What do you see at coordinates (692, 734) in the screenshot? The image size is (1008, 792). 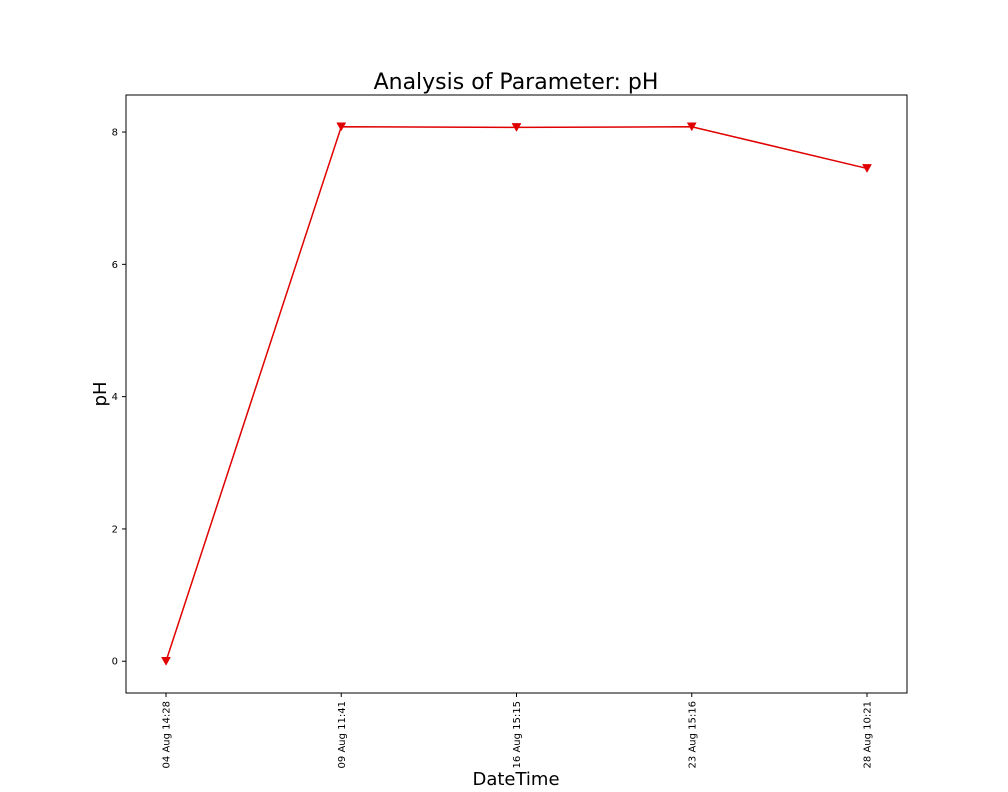 I see `x-tick-label: 23 Aug 15:16` at bounding box center [692, 734].